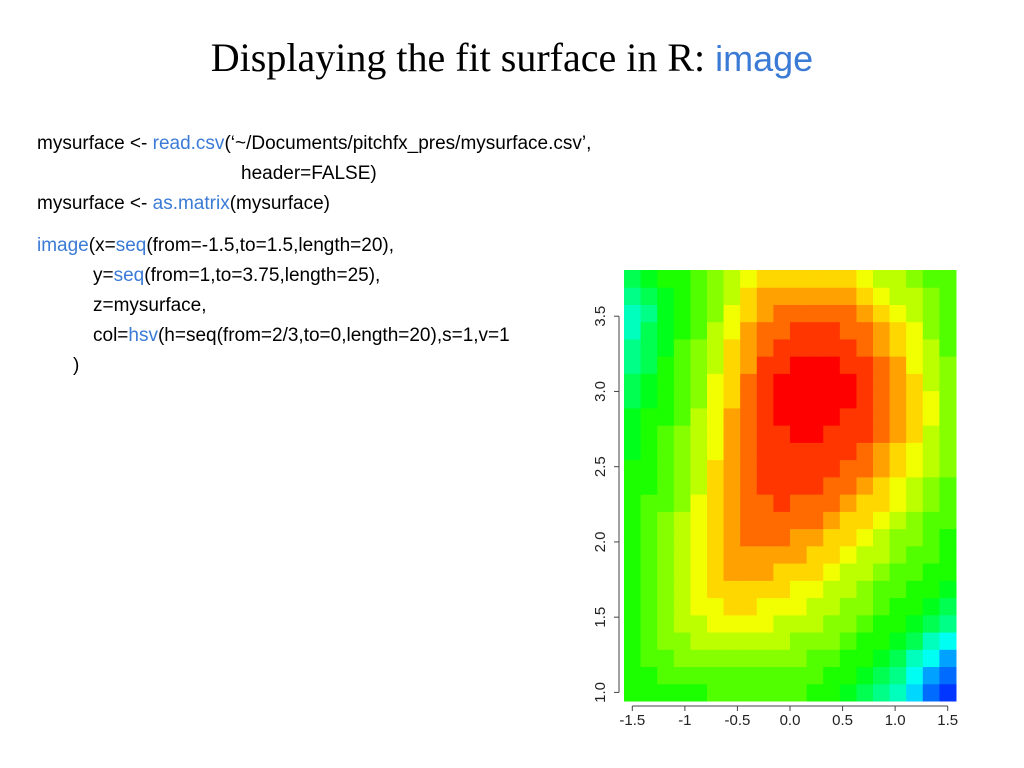 The height and width of the screenshot is (768, 1024). I want to click on y-tick-label: 3.5, so click(600, 316).